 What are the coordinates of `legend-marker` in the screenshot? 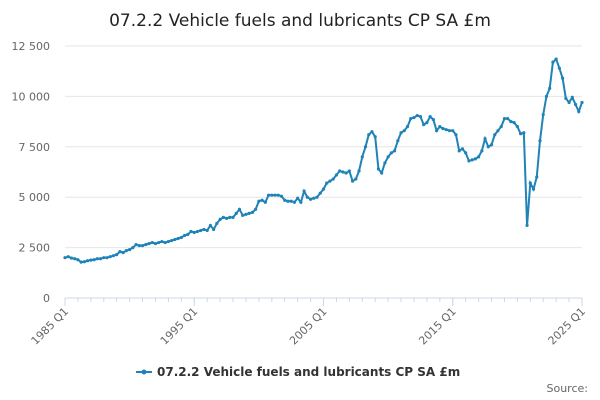 It's located at (144, 372).